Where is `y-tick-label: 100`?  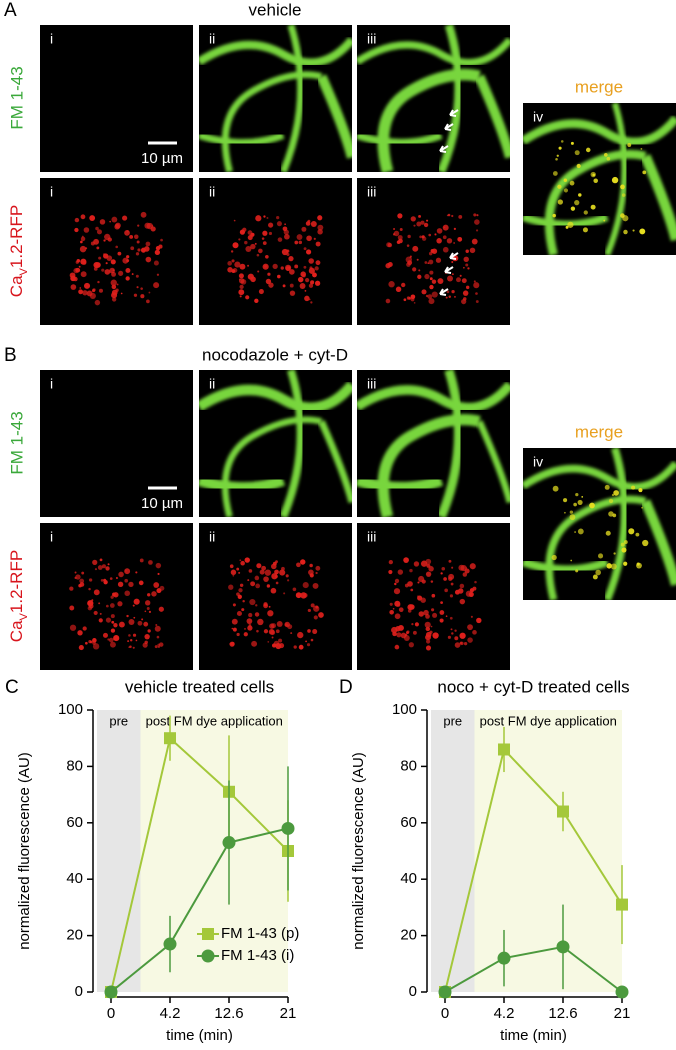
y-tick-label: 100 is located at coordinates (404, 709).